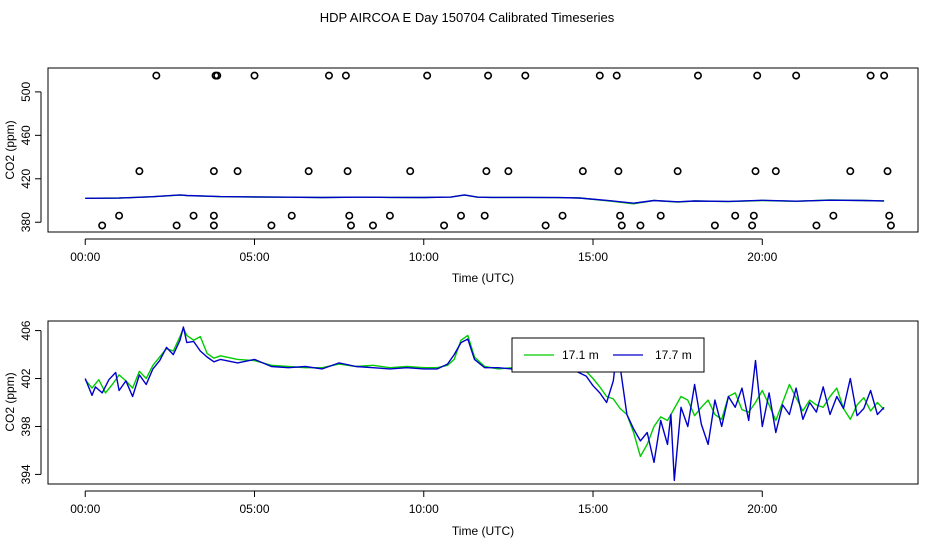 The image size is (936, 545). What do you see at coordinates (485, 199) in the screenshot?
I see `series-line-blue` at bounding box center [485, 199].